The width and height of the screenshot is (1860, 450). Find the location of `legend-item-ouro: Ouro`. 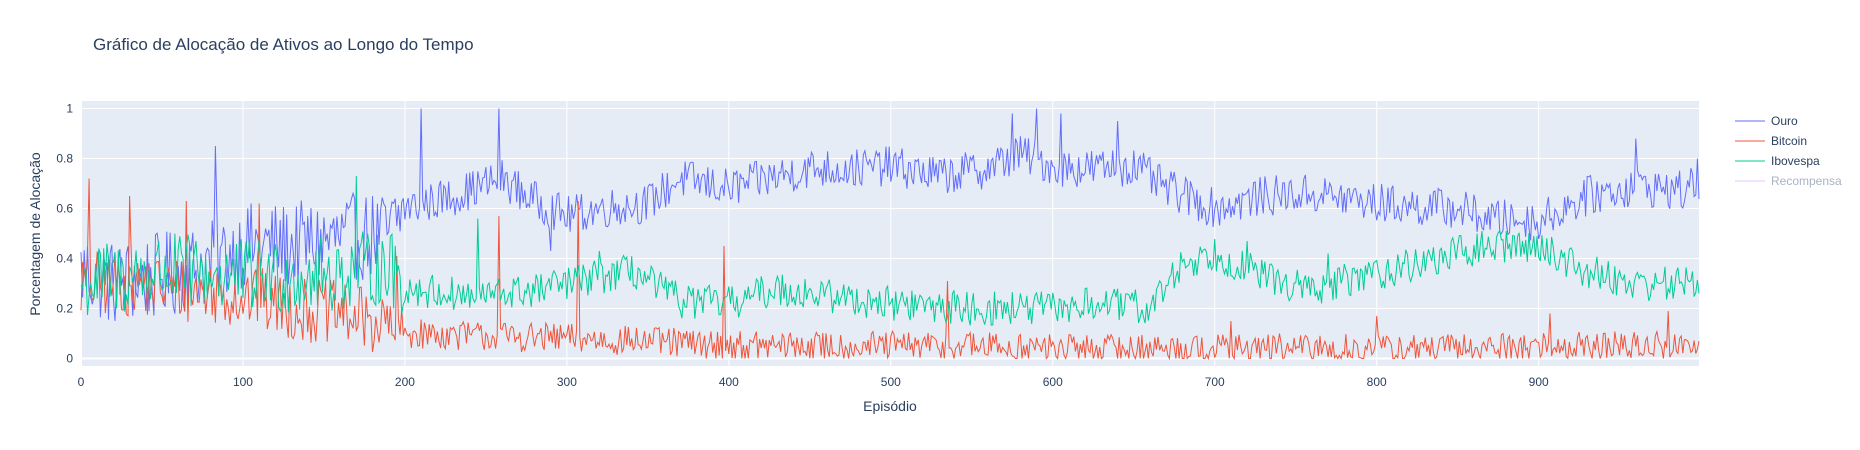

legend-item-ouro: Ouro is located at coordinates (1766, 121).